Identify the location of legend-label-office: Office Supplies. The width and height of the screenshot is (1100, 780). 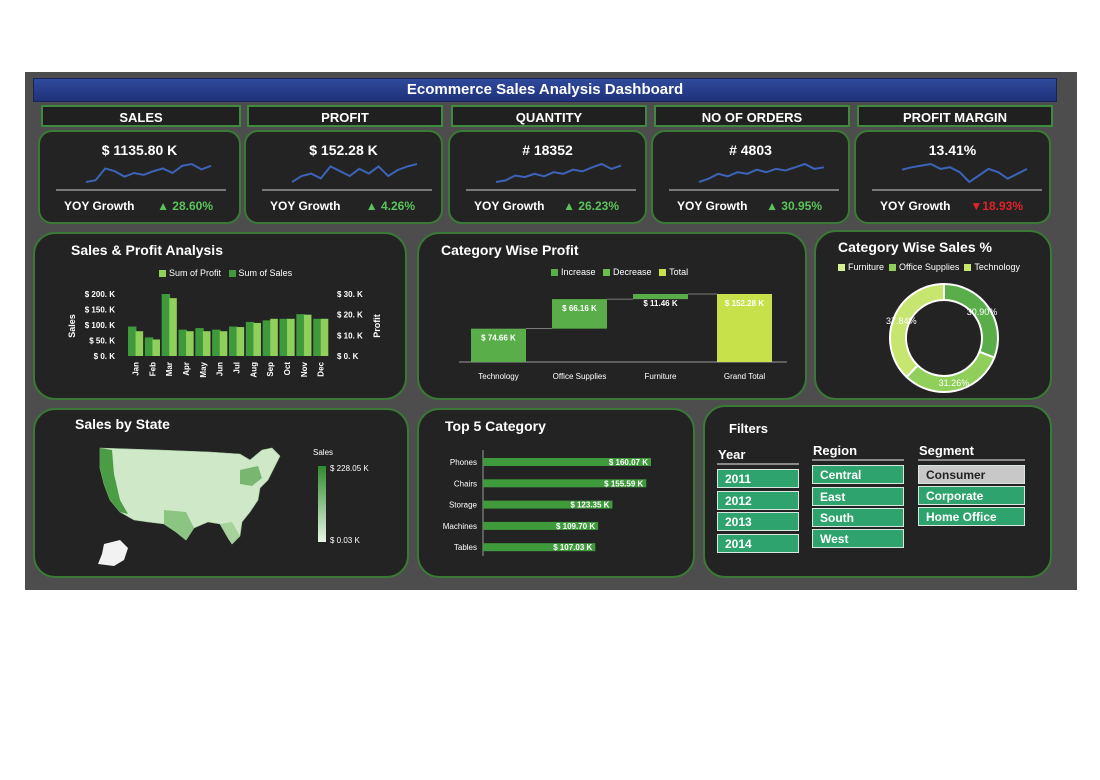
(929, 267).